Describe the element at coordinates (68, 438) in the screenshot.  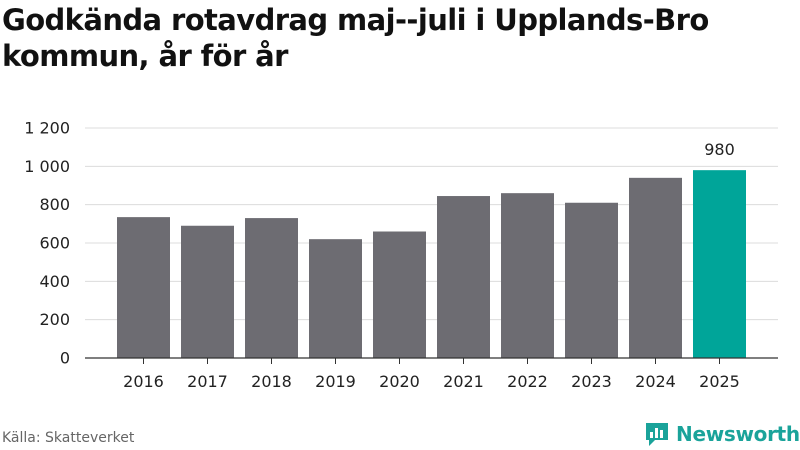
I see `source-note: Källa: Skatteverket` at that location.